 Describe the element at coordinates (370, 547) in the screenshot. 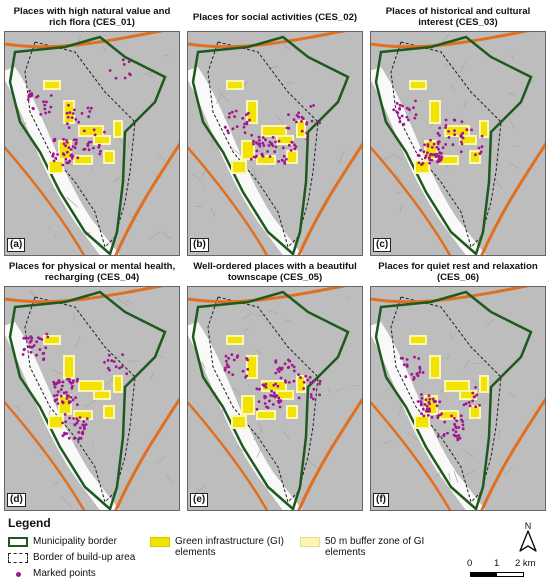

I see `legend-item-buffer: 50 m buffer zone of GI elements` at that location.